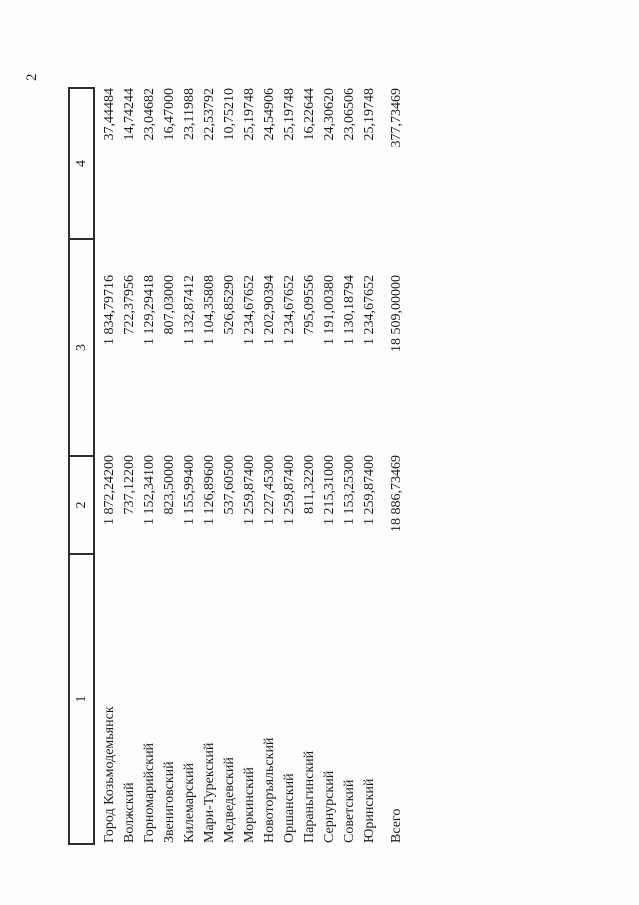 The height and width of the screenshot is (905, 639). I want to click on total-label: Всего, so click(396, 825).